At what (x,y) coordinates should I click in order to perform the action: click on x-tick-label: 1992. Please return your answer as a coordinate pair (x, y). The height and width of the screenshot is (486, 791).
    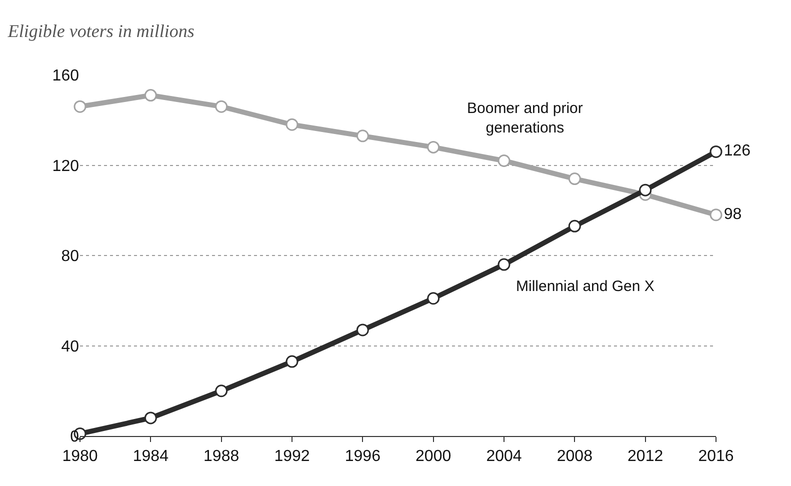
    Looking at the image, I should click on (292, 457).